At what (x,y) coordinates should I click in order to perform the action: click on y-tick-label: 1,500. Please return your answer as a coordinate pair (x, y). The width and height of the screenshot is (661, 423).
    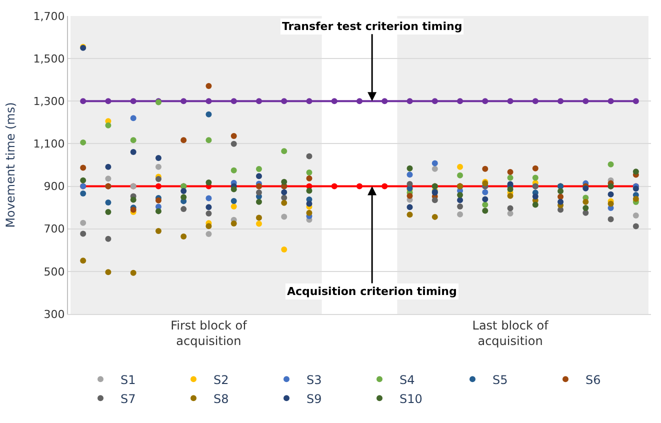
    Looking at the image, I should click on (49, 59).